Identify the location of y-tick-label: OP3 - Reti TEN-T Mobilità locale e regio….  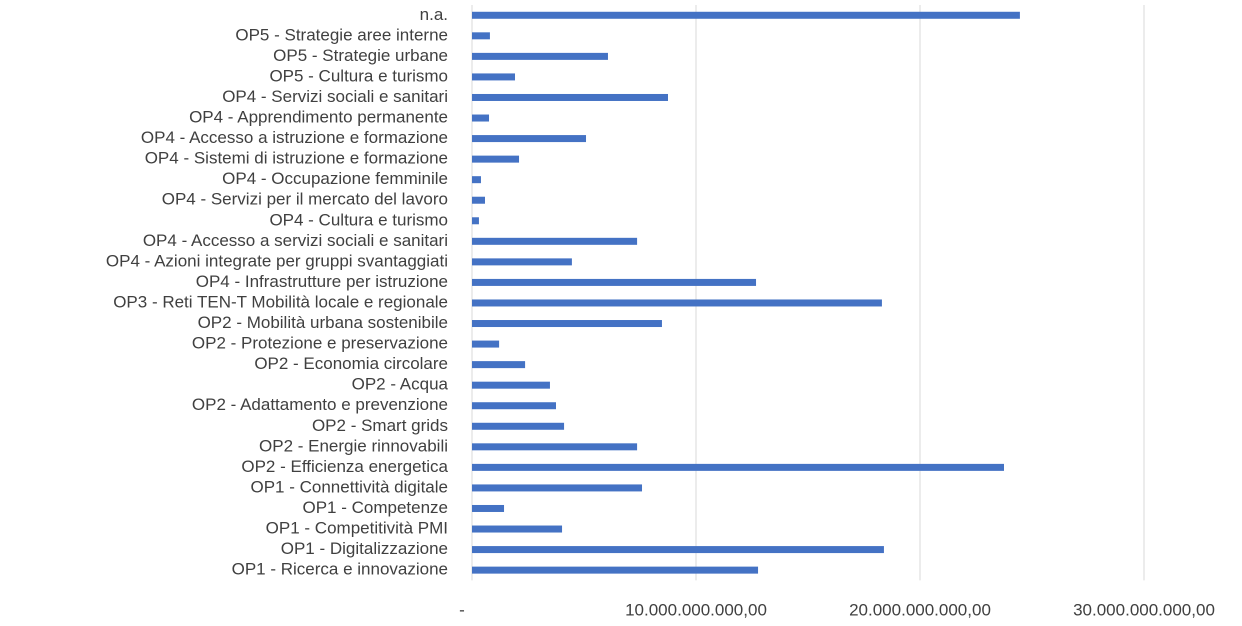
(280, 301).